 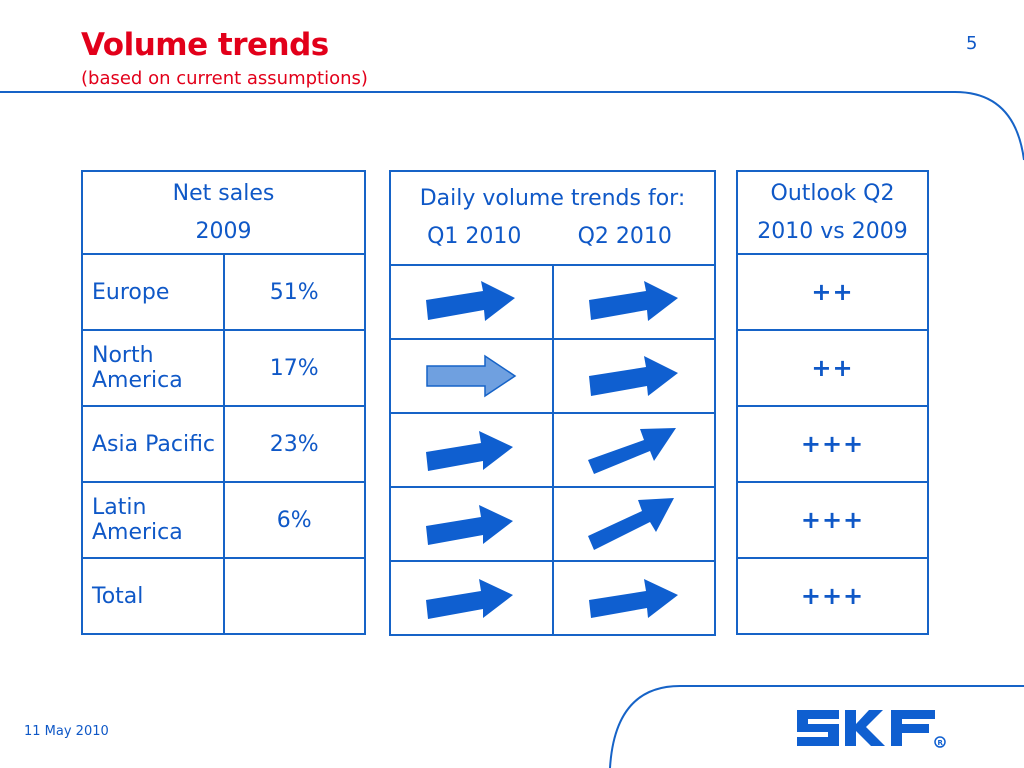 What do you see at coordinates (294, 596) in the screenshot?
I see `share-cell` at bounding box center [294, 596].